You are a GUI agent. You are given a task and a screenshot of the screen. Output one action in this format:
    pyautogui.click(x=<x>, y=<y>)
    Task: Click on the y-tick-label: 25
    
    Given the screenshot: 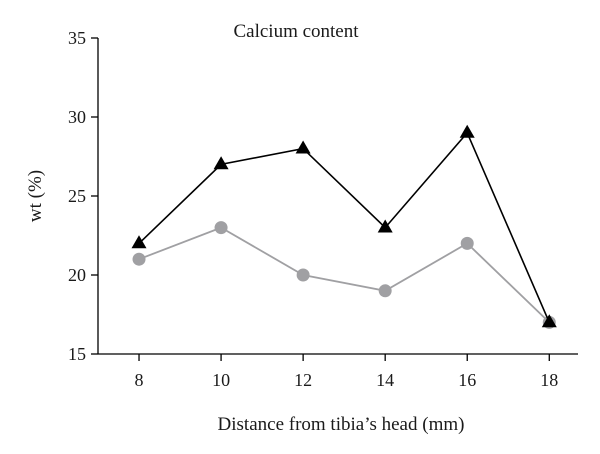 What is the action you would take?
    pyautogui.click(x=77, y=196)
    